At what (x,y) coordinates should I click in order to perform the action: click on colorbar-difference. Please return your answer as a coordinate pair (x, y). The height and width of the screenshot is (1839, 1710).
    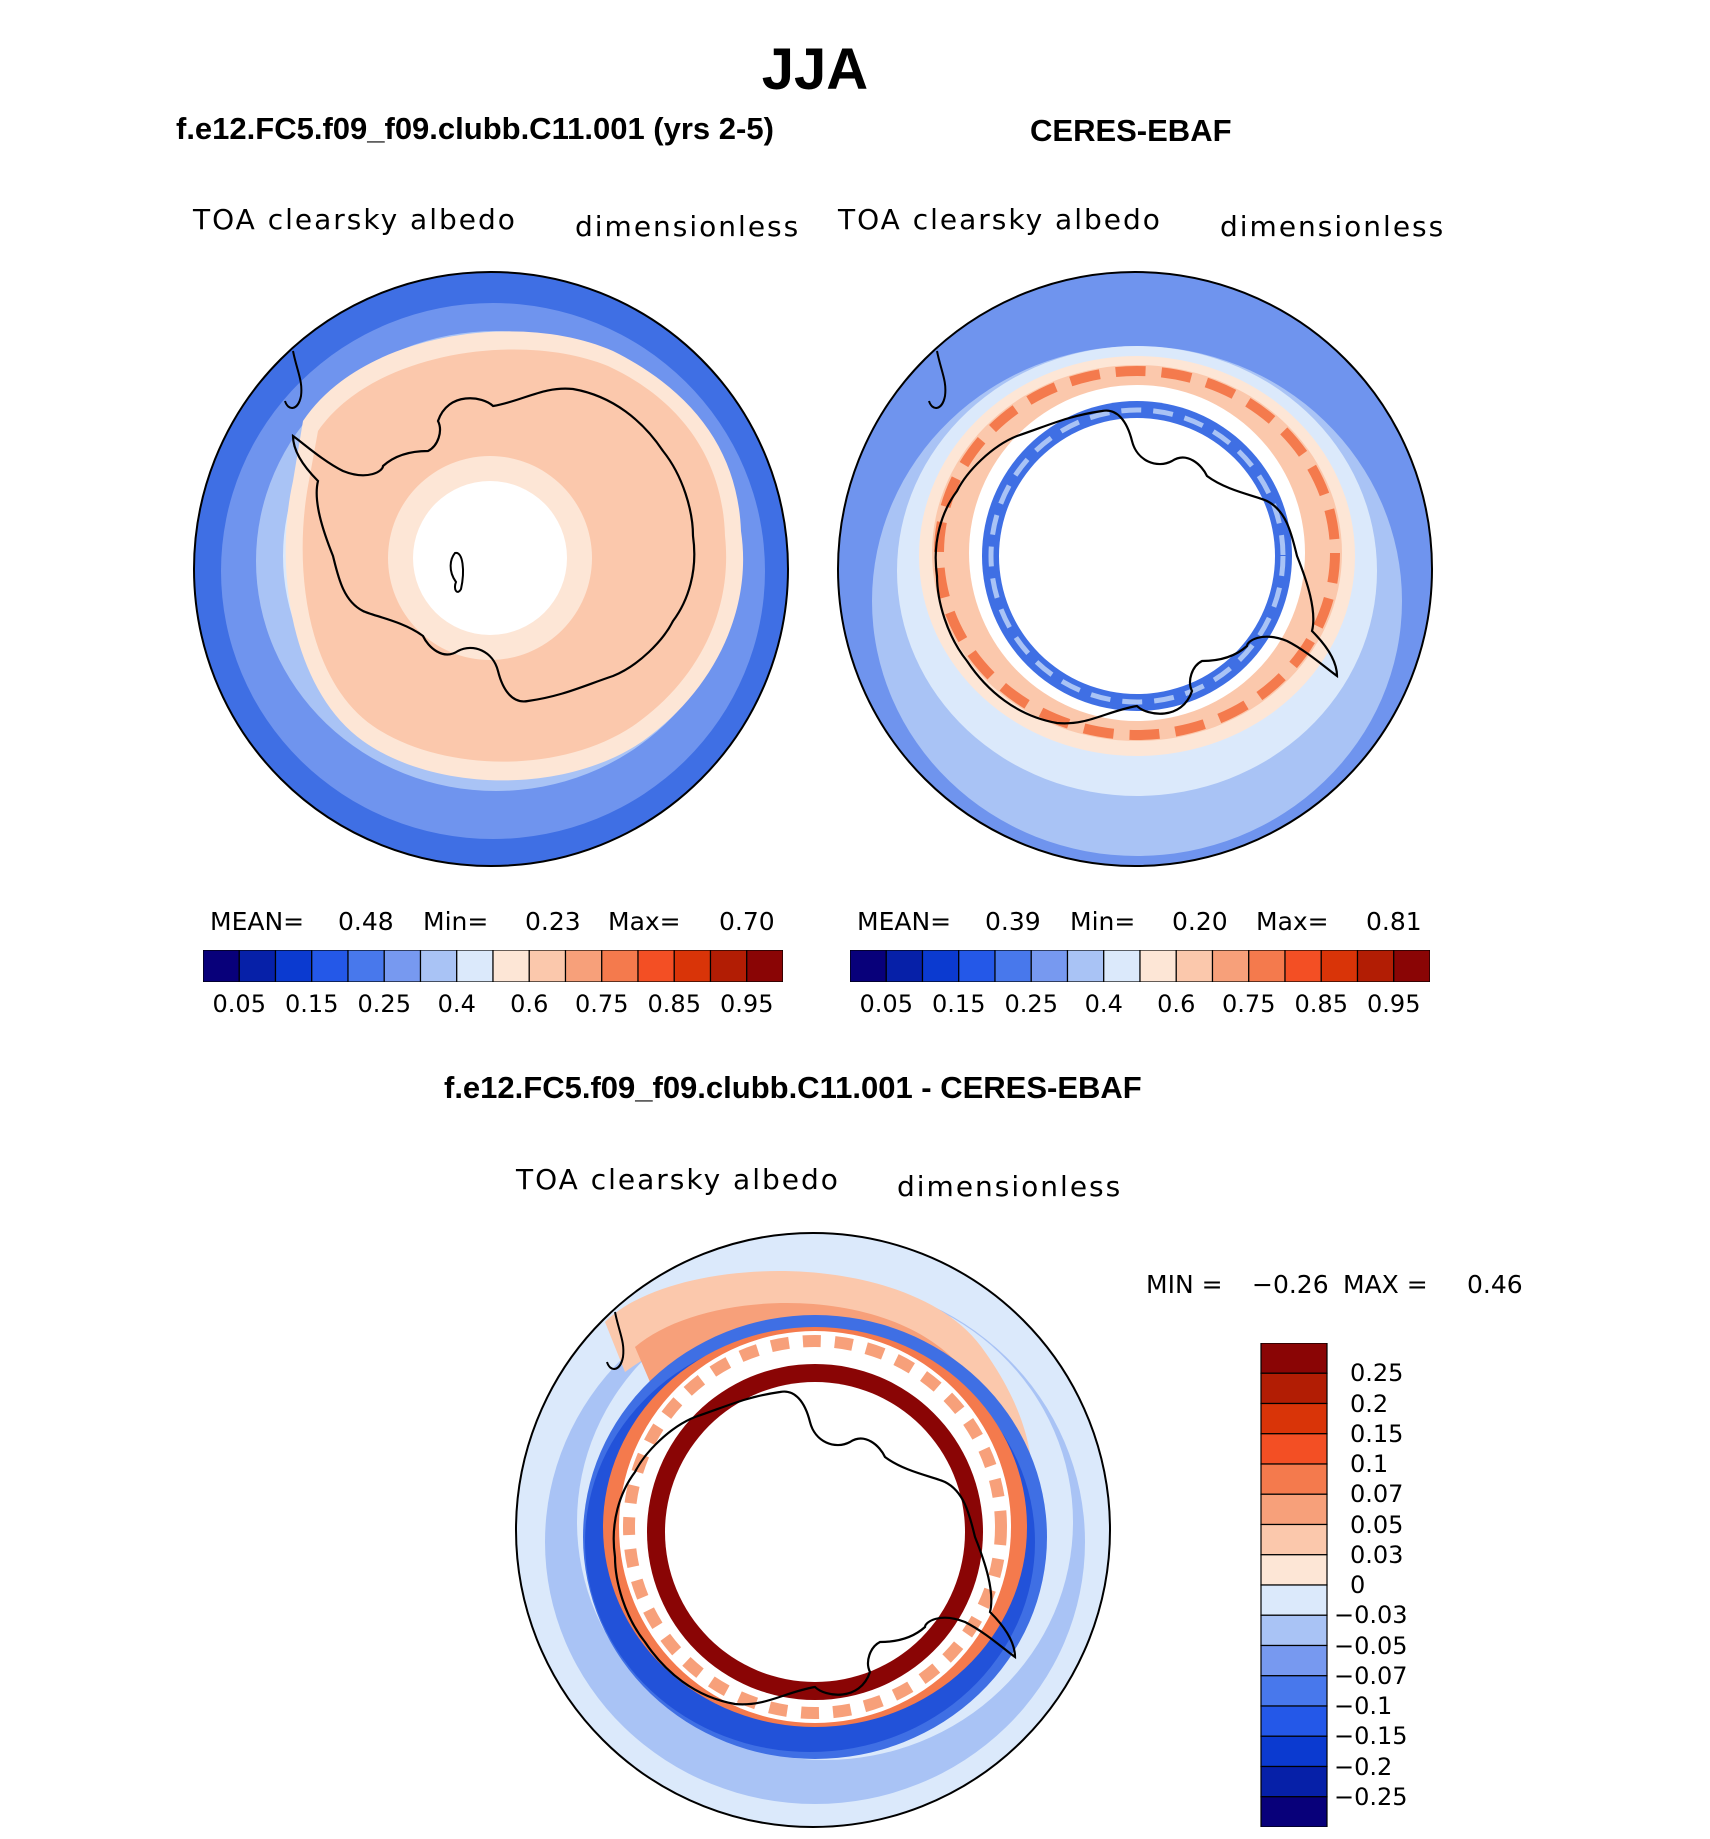
    Looking at the image, I should click on (1294, 1585).